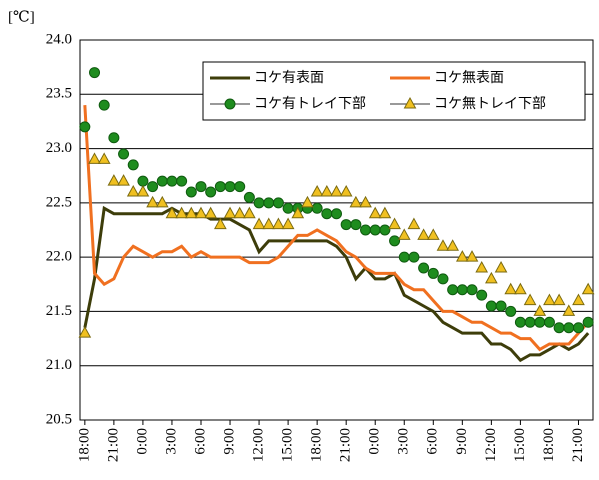  Describe the element at coordinates (394, 91) in the screenshot. I see `legend-box` at that location.